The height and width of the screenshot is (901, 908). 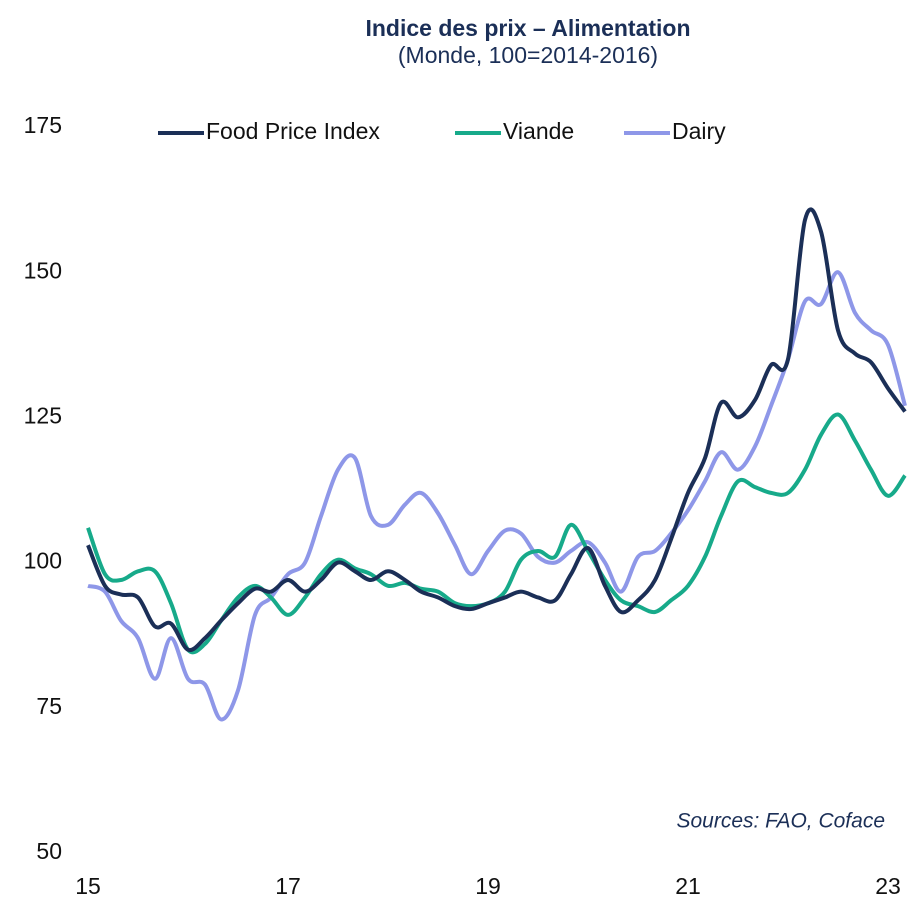 What do you see at coordinates (88, 886) in the screenshot?
I see `x-tick-label: 15` at bounding box center [88, 886].